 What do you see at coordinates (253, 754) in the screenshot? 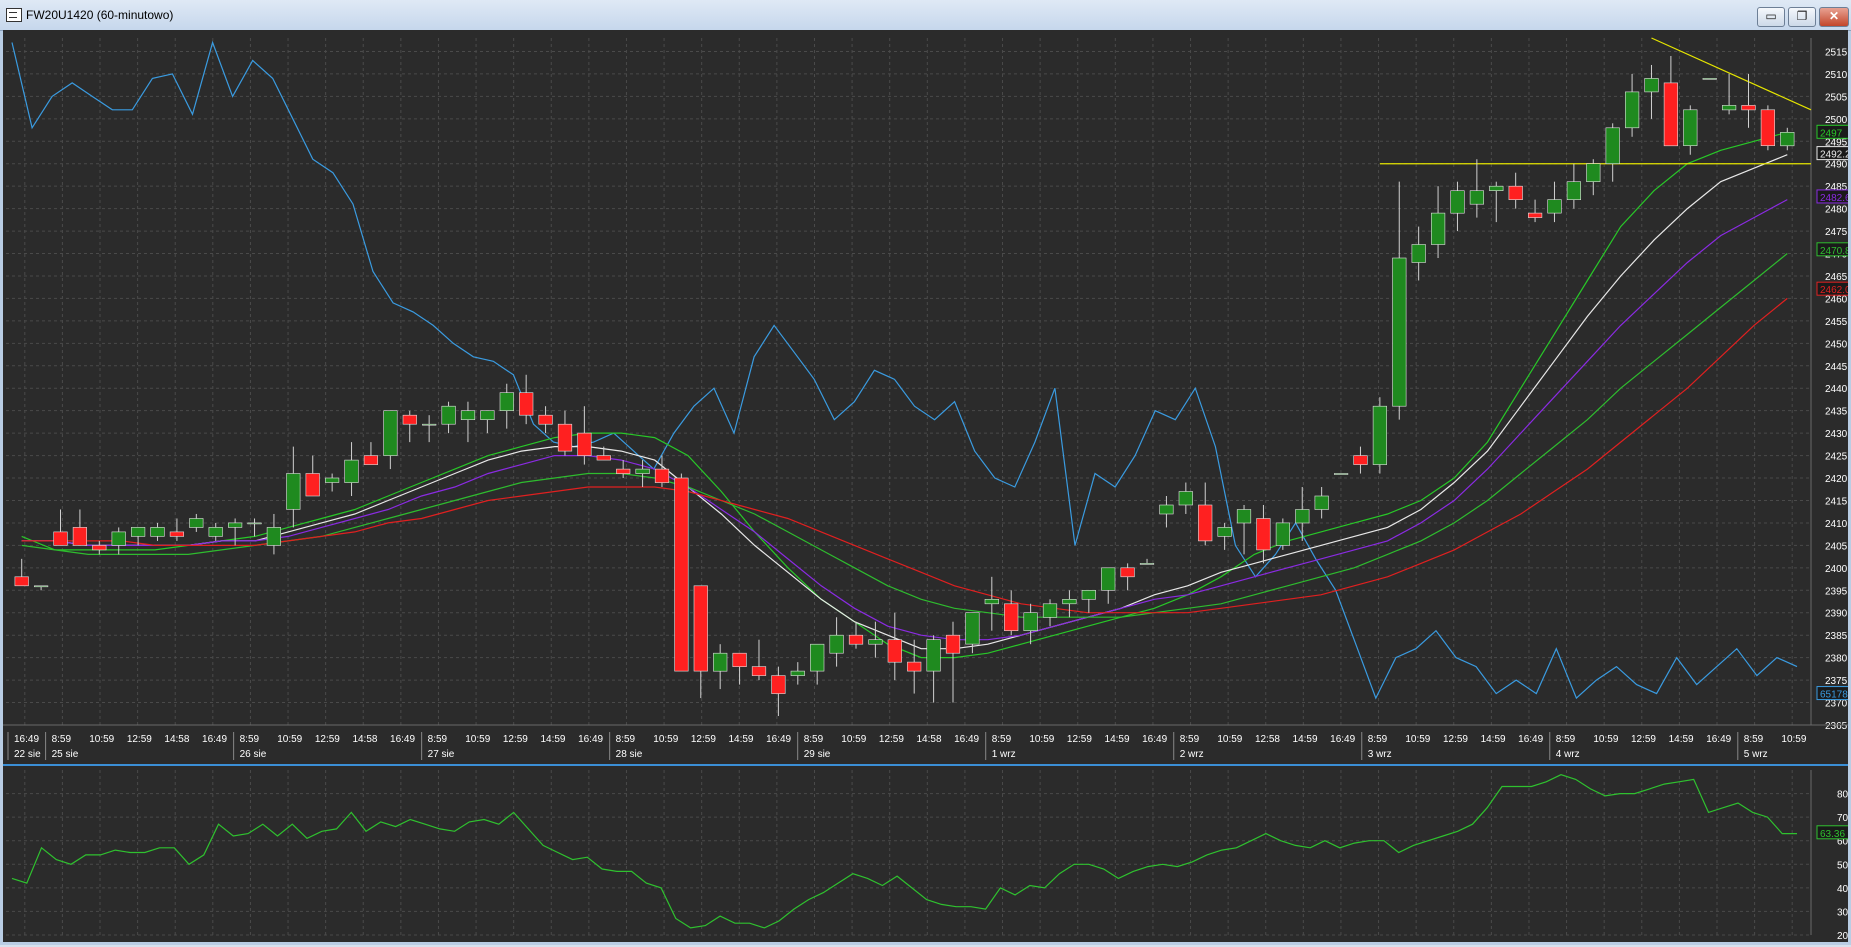
I see `date-label: 26 sie` at bounding box center [253, 754].